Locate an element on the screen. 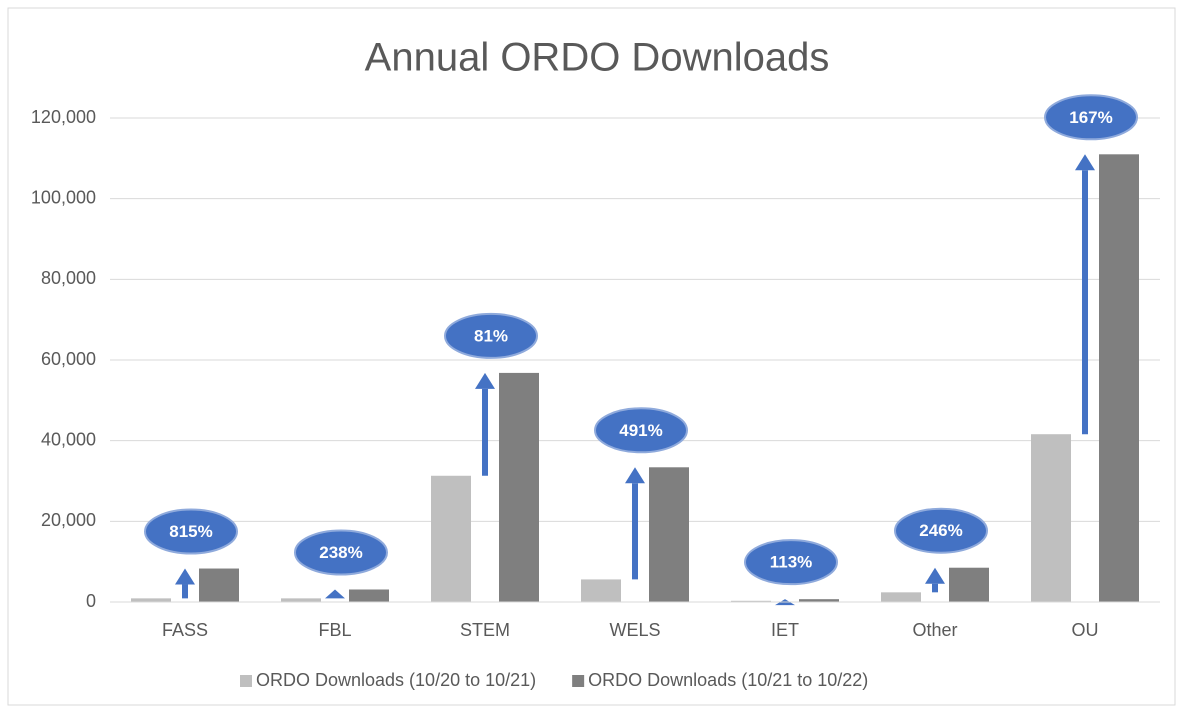  x-tick-label: STEM is located at coordinates (485, 630).